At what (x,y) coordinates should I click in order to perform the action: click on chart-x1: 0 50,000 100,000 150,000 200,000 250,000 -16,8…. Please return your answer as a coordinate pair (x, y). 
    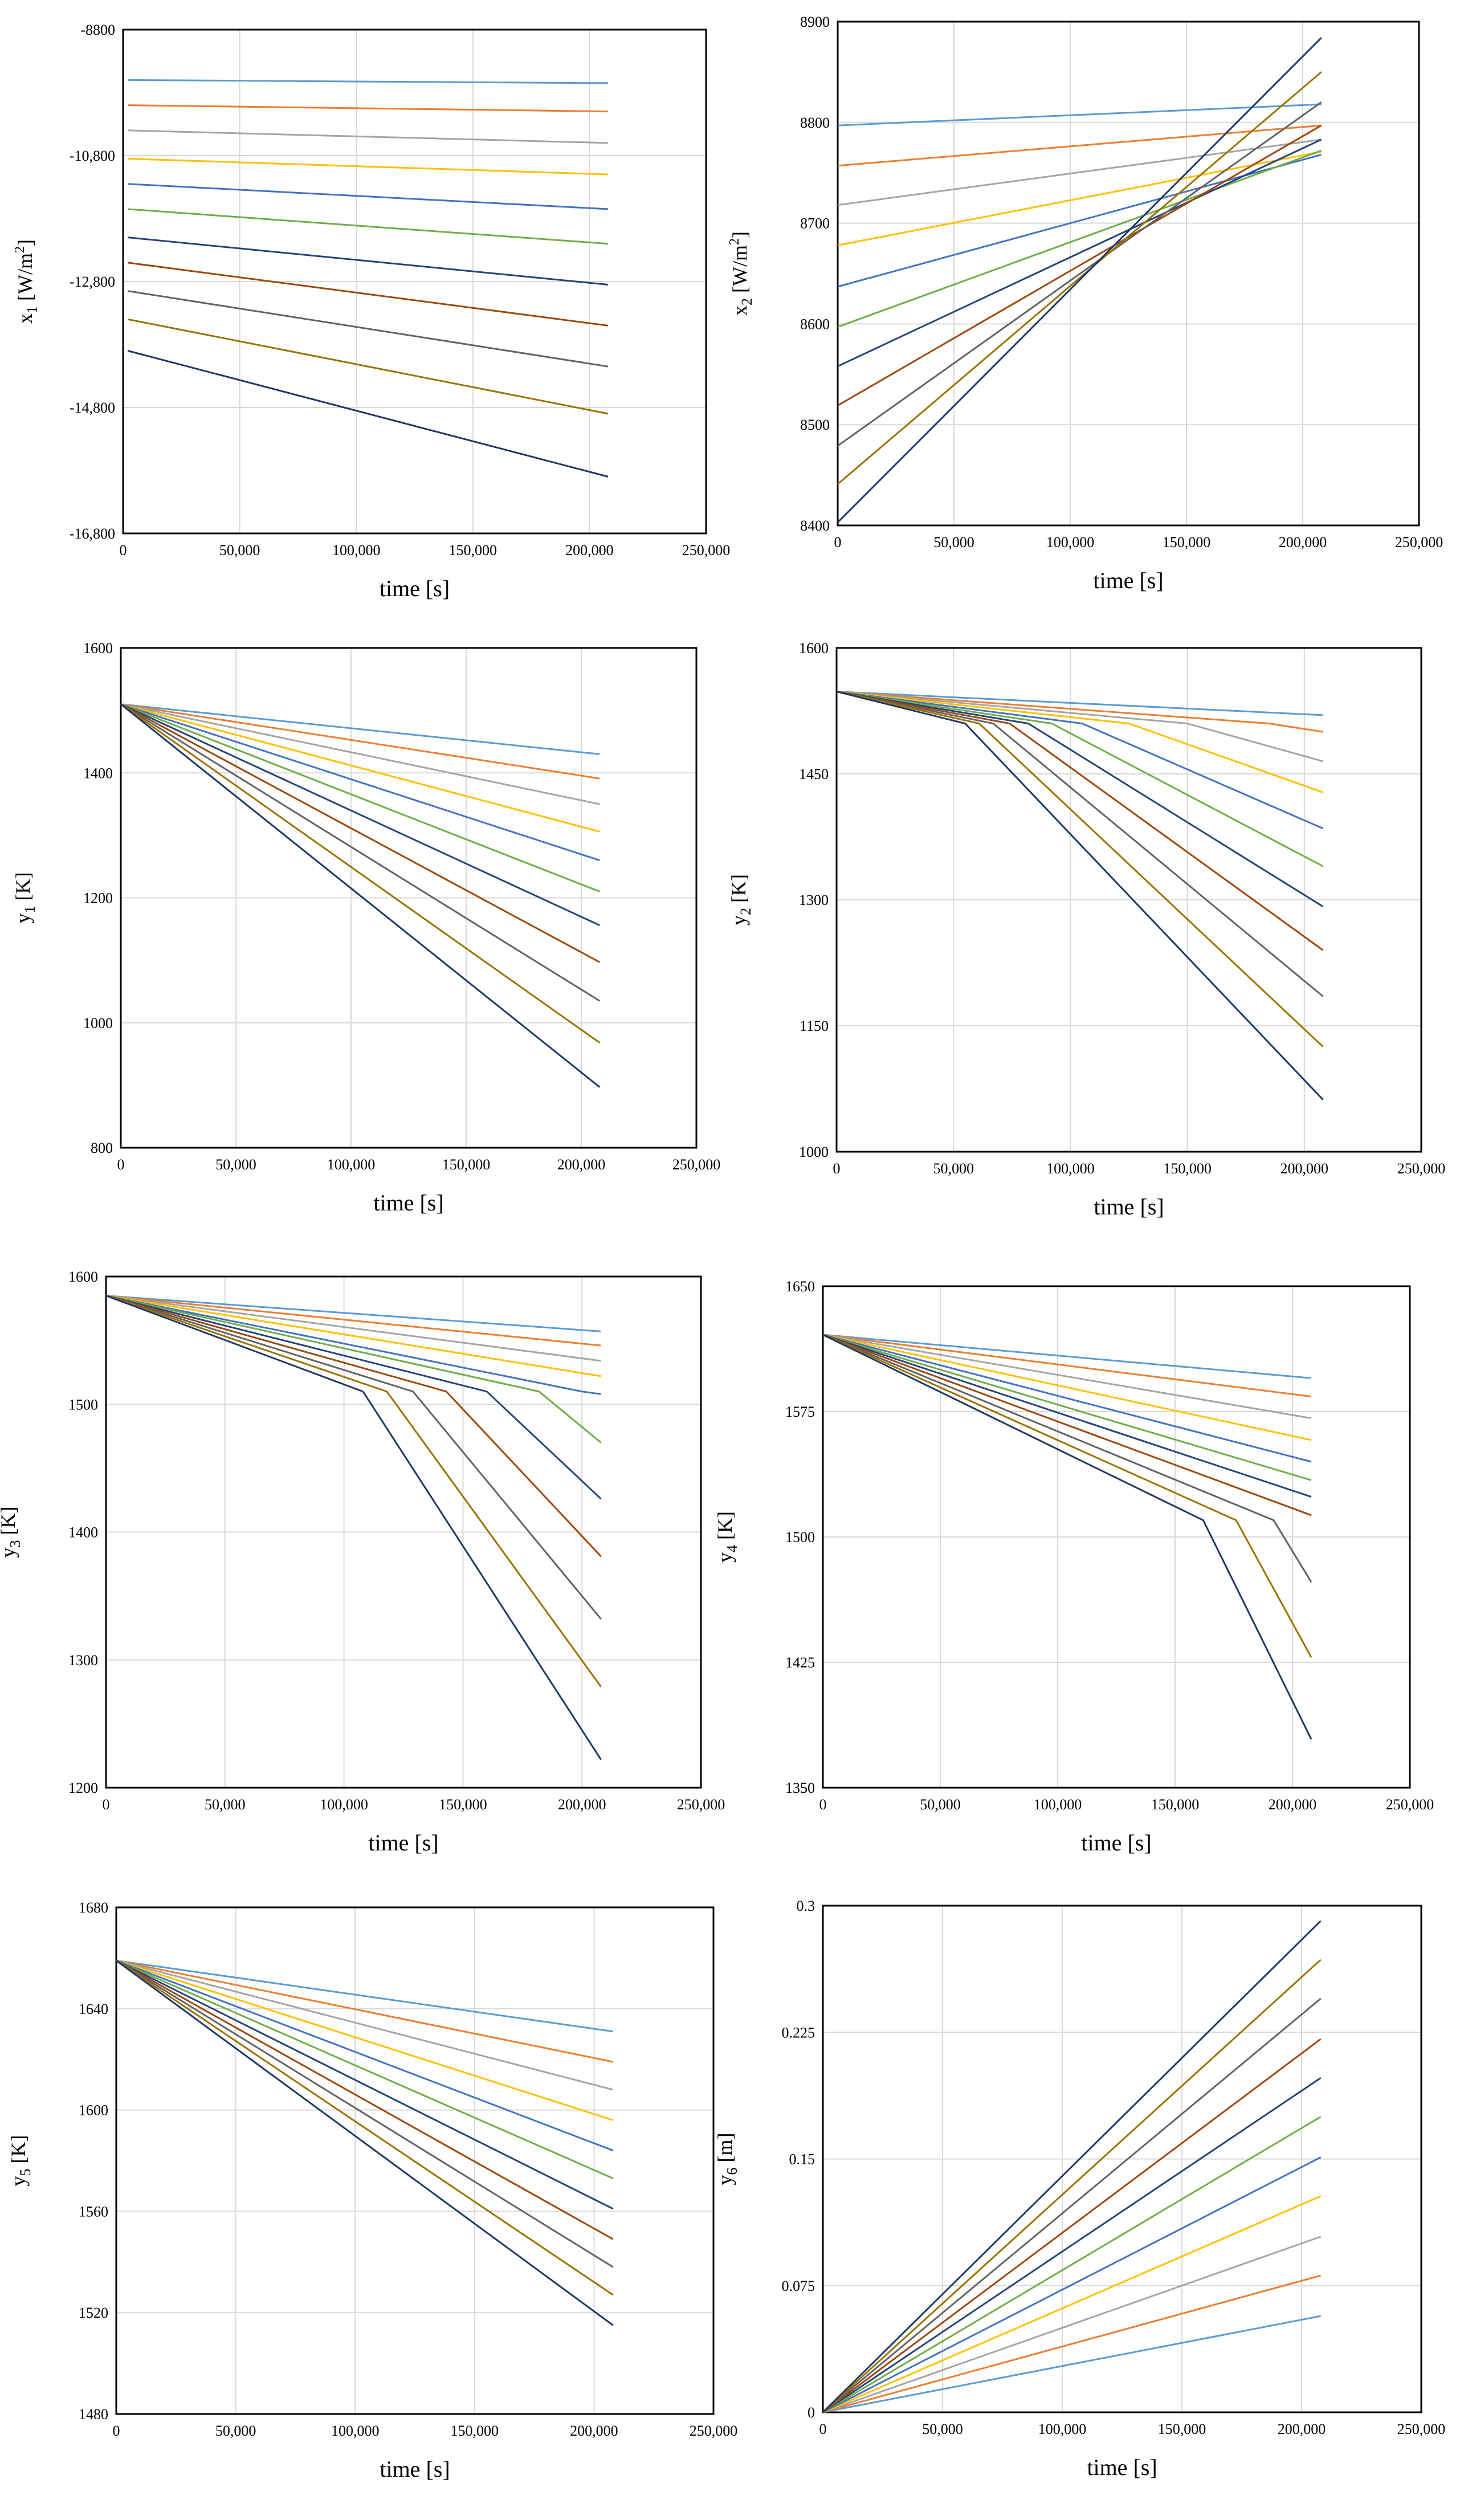
    Looking at the image, I should click on (372, 311).